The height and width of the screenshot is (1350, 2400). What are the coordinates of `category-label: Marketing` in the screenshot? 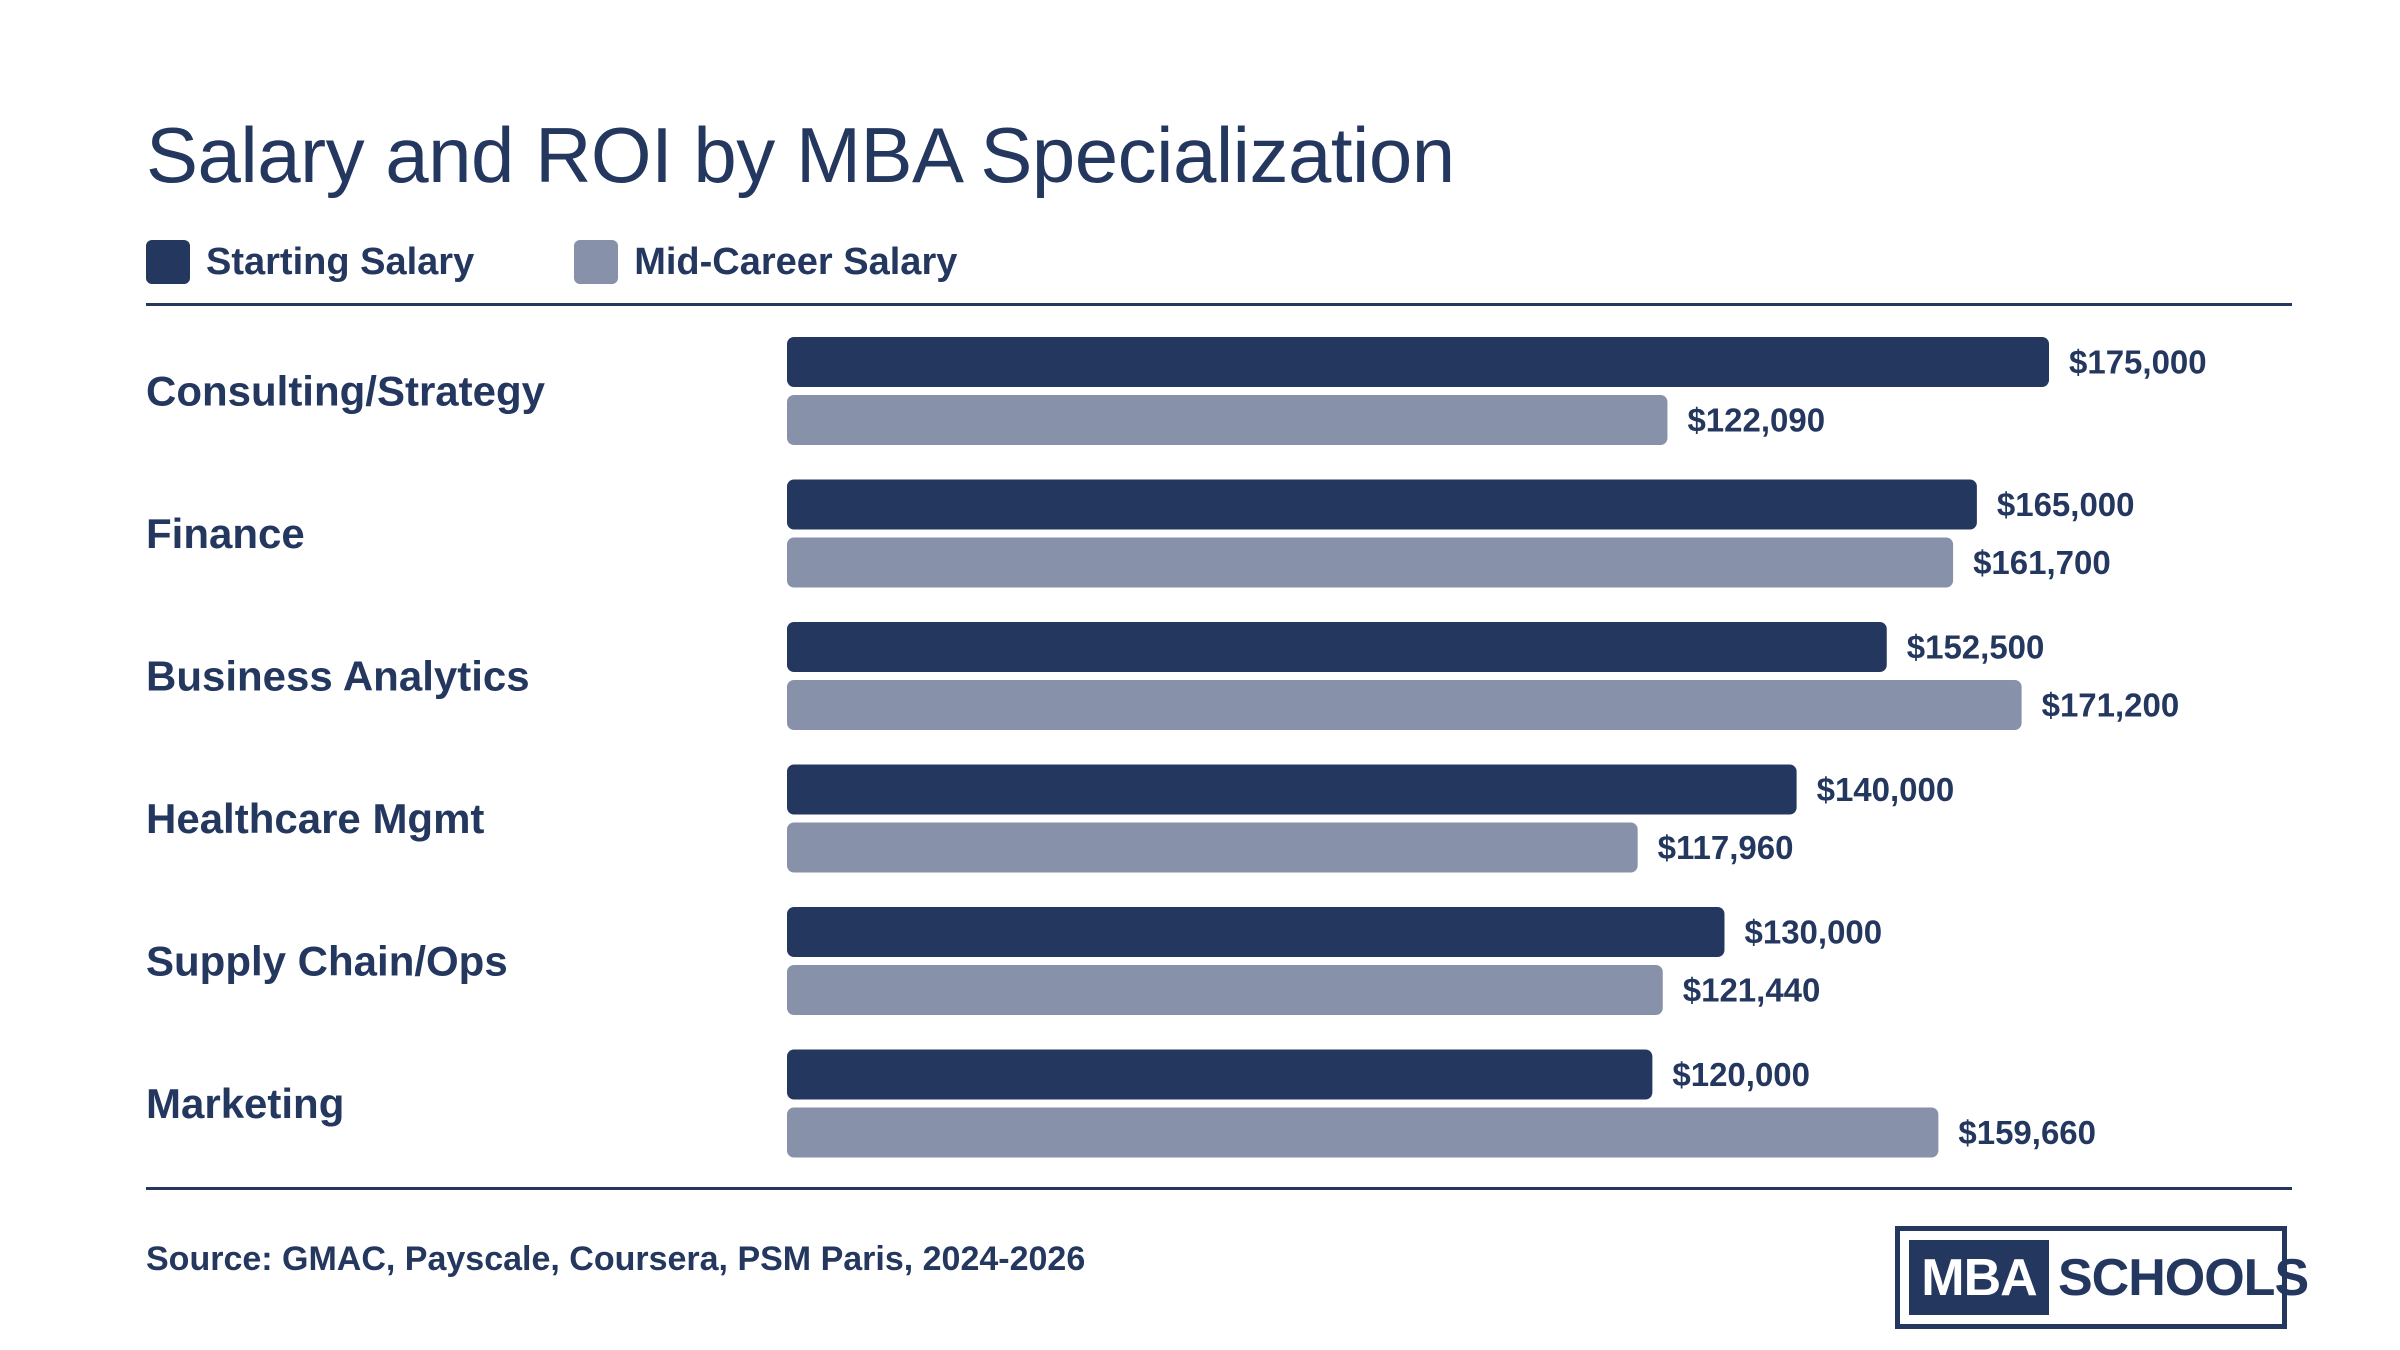 It's located at (245, 1103).